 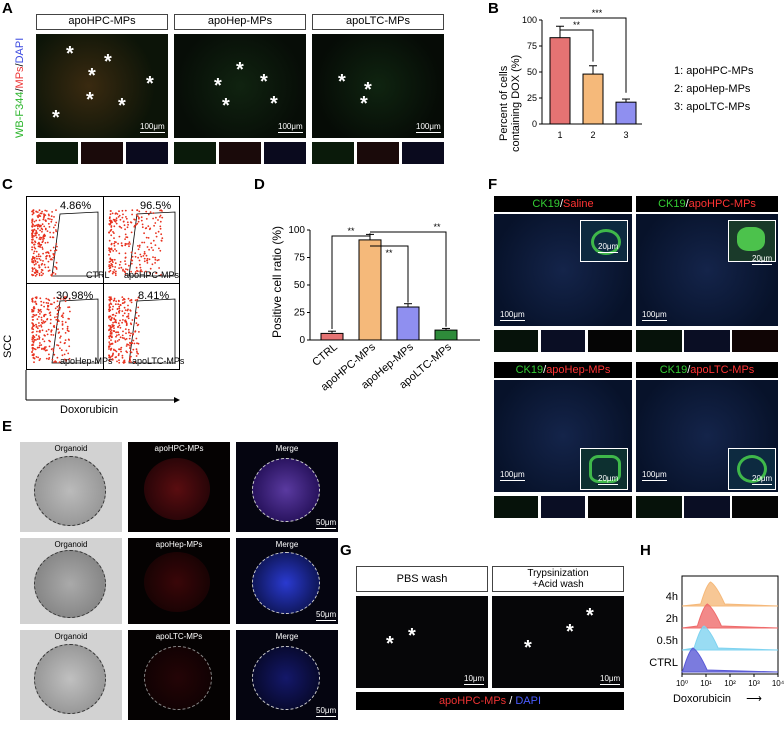 What do you see at coordinates (762, 479) in the screenshot?
I see `scale-bar-small: 20μm` at bounding box center [762, 479].